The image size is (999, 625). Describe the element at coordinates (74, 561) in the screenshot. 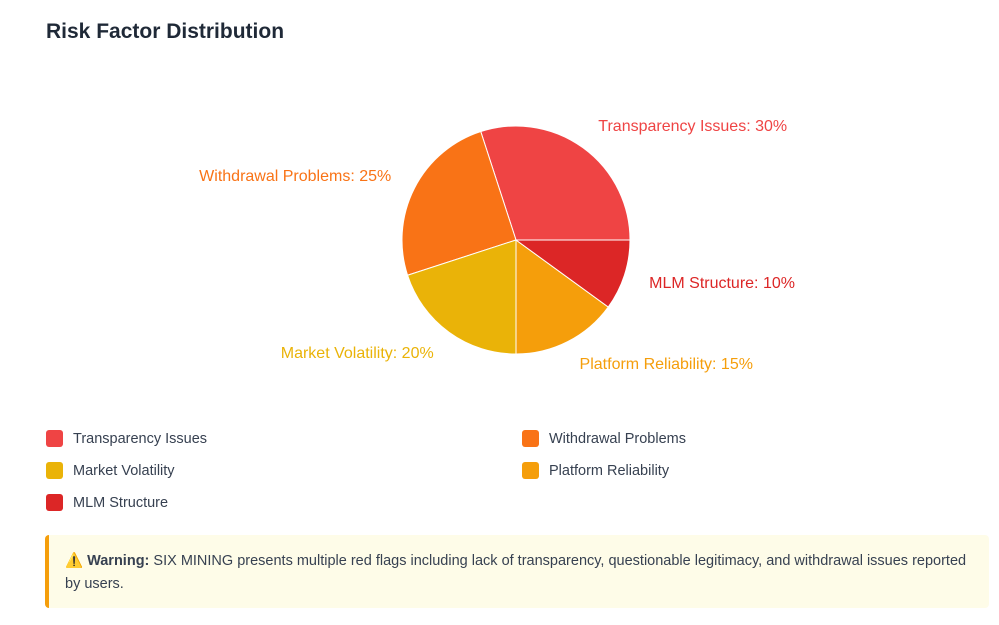

I see `warning-triangle-icon: ⚠️` at that location.